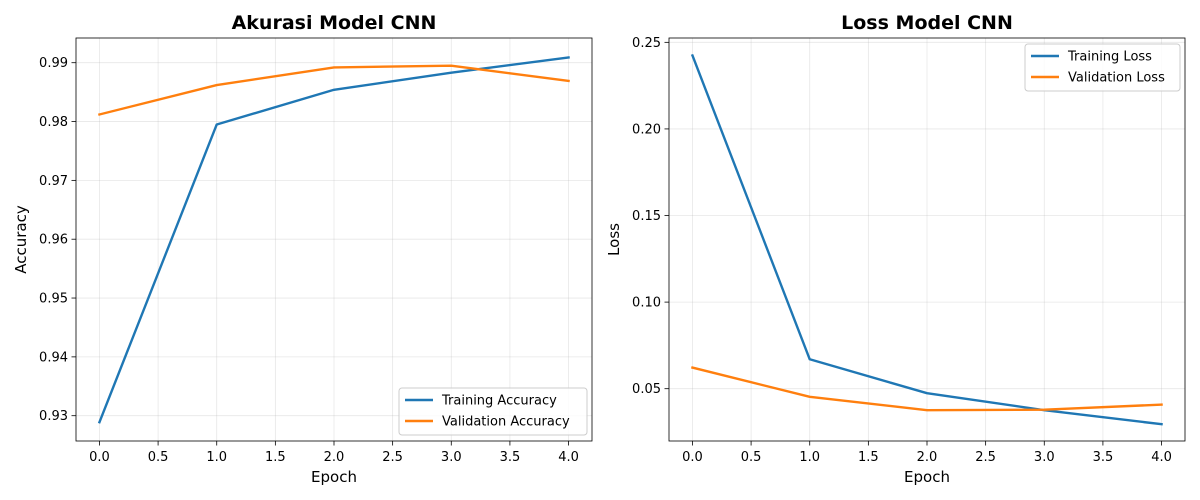  Describe the element at coordinates (21, 239) in the screenshot. I see `accuracy-y-axis-label: Accuracy` at that location.